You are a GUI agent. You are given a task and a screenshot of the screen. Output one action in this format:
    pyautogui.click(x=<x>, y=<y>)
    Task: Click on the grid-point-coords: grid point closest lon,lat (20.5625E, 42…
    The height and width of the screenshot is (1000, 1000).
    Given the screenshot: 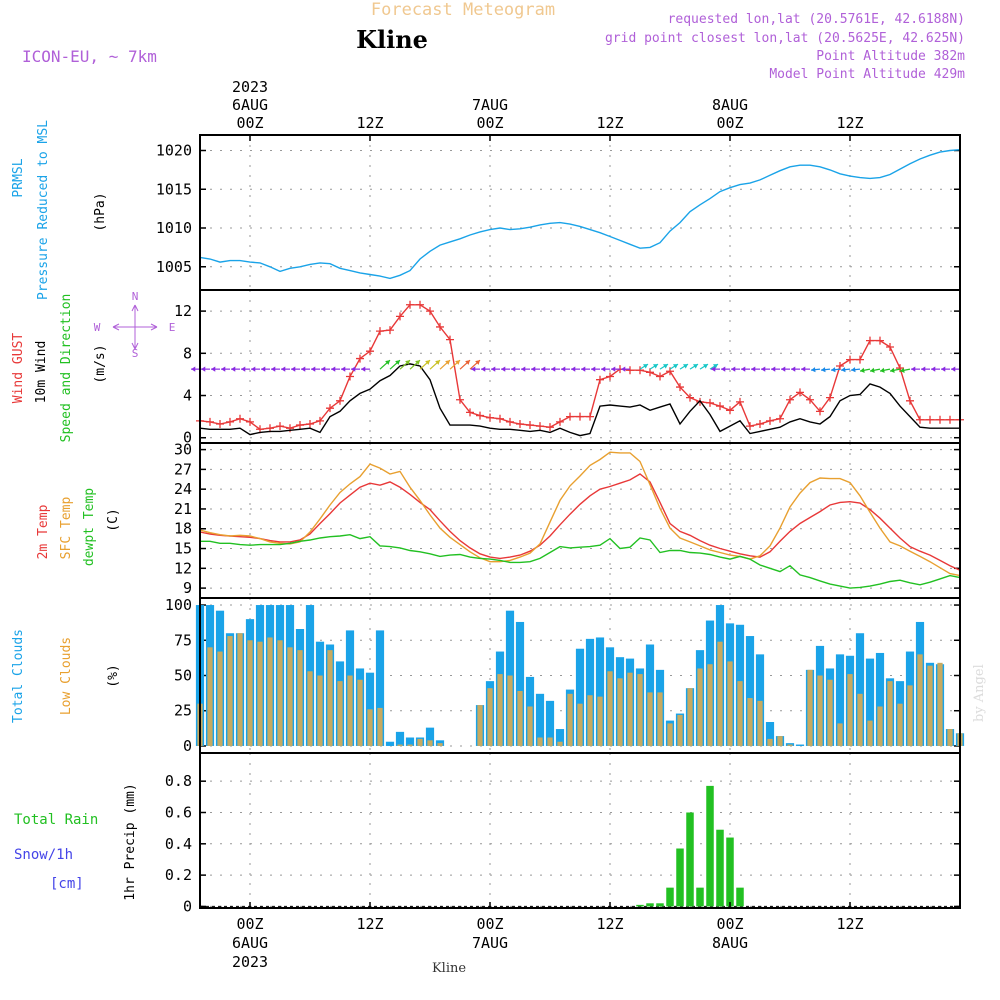 What is the action you would take?
    pyautogui.click(x=785, y=38)
    